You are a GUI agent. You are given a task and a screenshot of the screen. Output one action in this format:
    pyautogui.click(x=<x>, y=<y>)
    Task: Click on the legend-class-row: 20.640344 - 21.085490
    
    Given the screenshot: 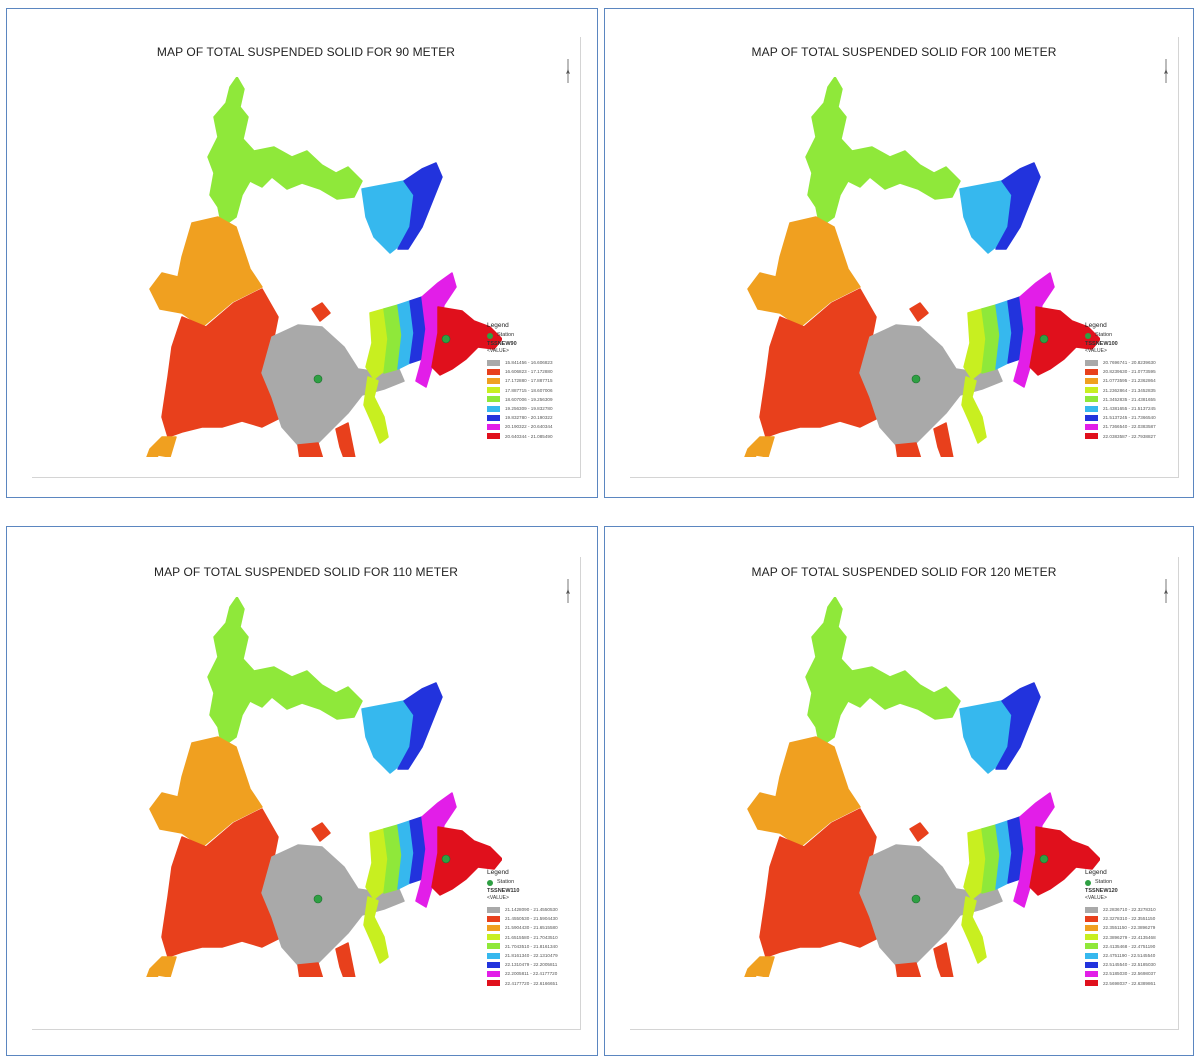 What is the action you would take?
    pyautogui.click(x=533, y=436)
    